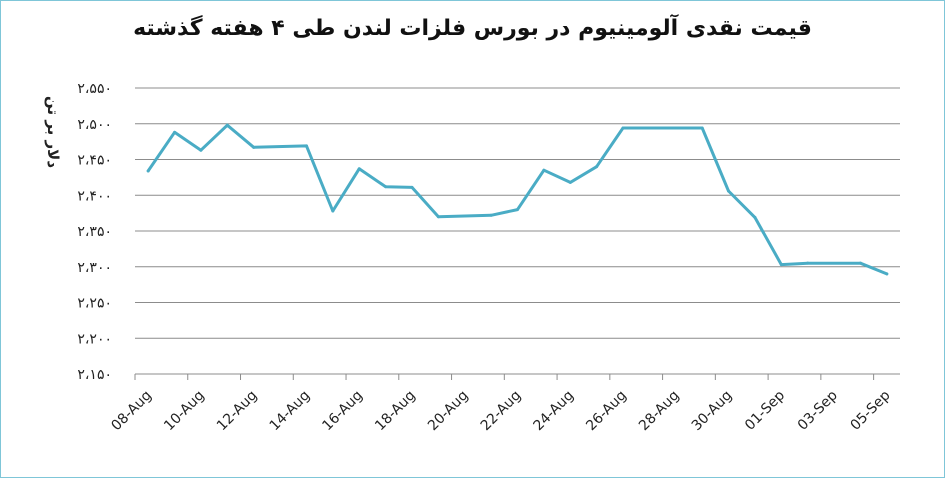  What do you see at coordinates (290, 411) in the screenshot?
I see `x-tick-label: 14-Aug` at bounding box center [290, 411].